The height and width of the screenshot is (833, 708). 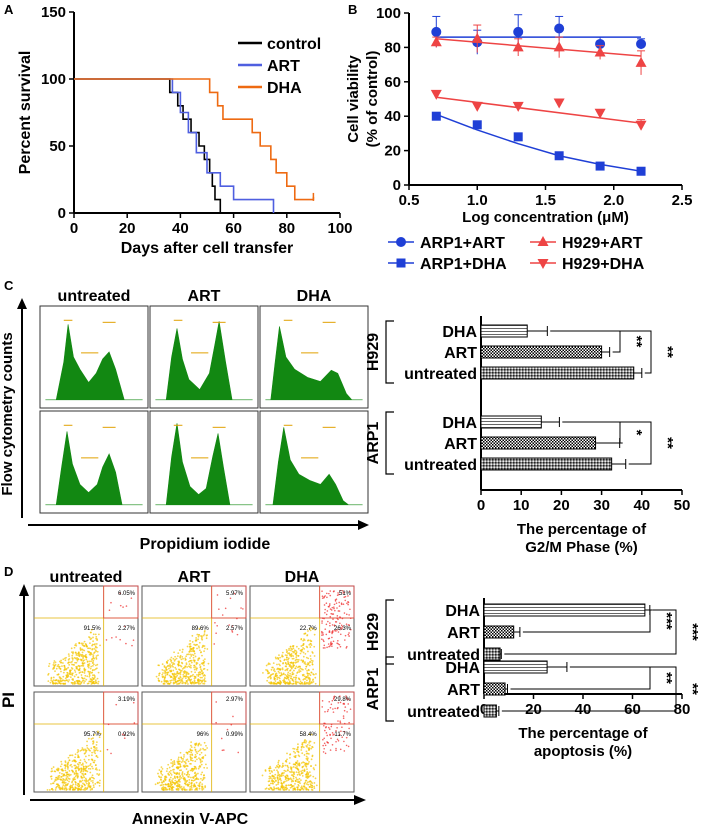 What do you see at coordinates (86, 577) in the screenshot?
I see `d-col-header: untreated` at bounding box center [86, 577].